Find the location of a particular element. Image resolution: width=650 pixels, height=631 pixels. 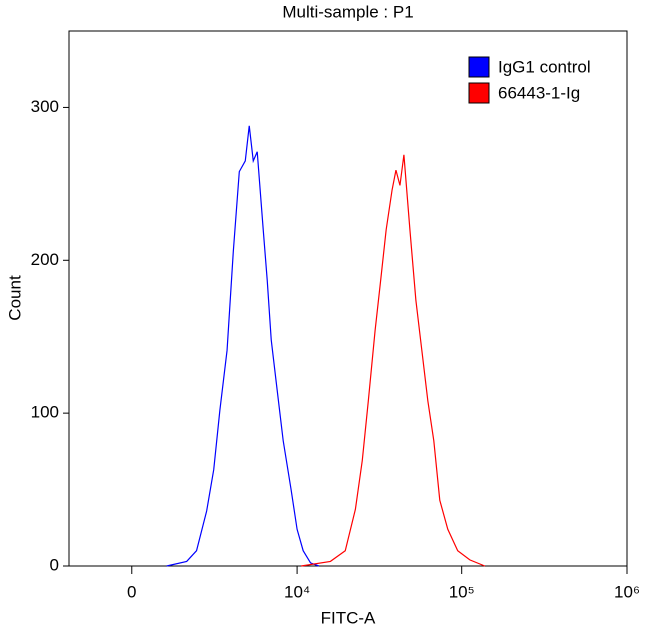

y-tick-label: 100 is located at coordinates (45, 412).